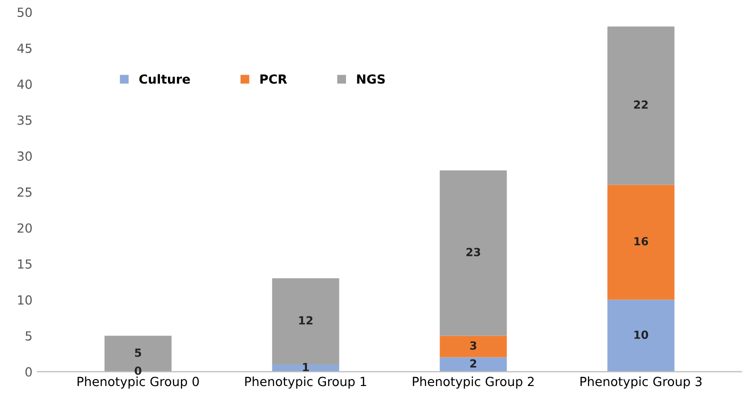 The height and width of the screenshot is (404, 749). What do you see at coordinates (29, 336) in the screenshot?
I see `y-tick-label: 5` at bounding box center [29, 336].